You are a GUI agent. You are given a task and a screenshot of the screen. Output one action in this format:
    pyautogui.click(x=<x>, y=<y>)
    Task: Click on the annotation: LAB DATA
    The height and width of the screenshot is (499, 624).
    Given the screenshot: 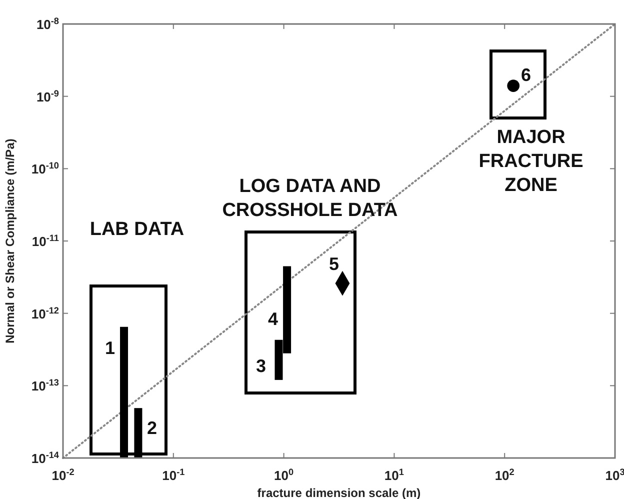 What is the action you would take?
    pyautogui.click(x=137, y=229)
    